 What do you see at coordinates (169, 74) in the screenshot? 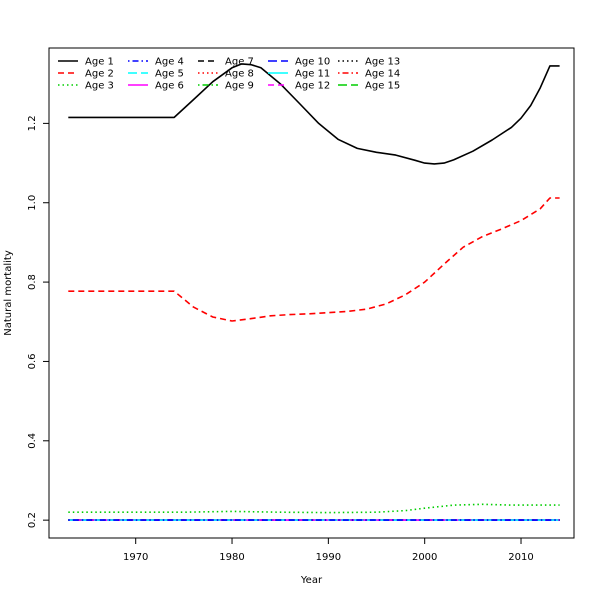
I see `legend-label-age-5: Age 5` at bounding box center [169, 74].